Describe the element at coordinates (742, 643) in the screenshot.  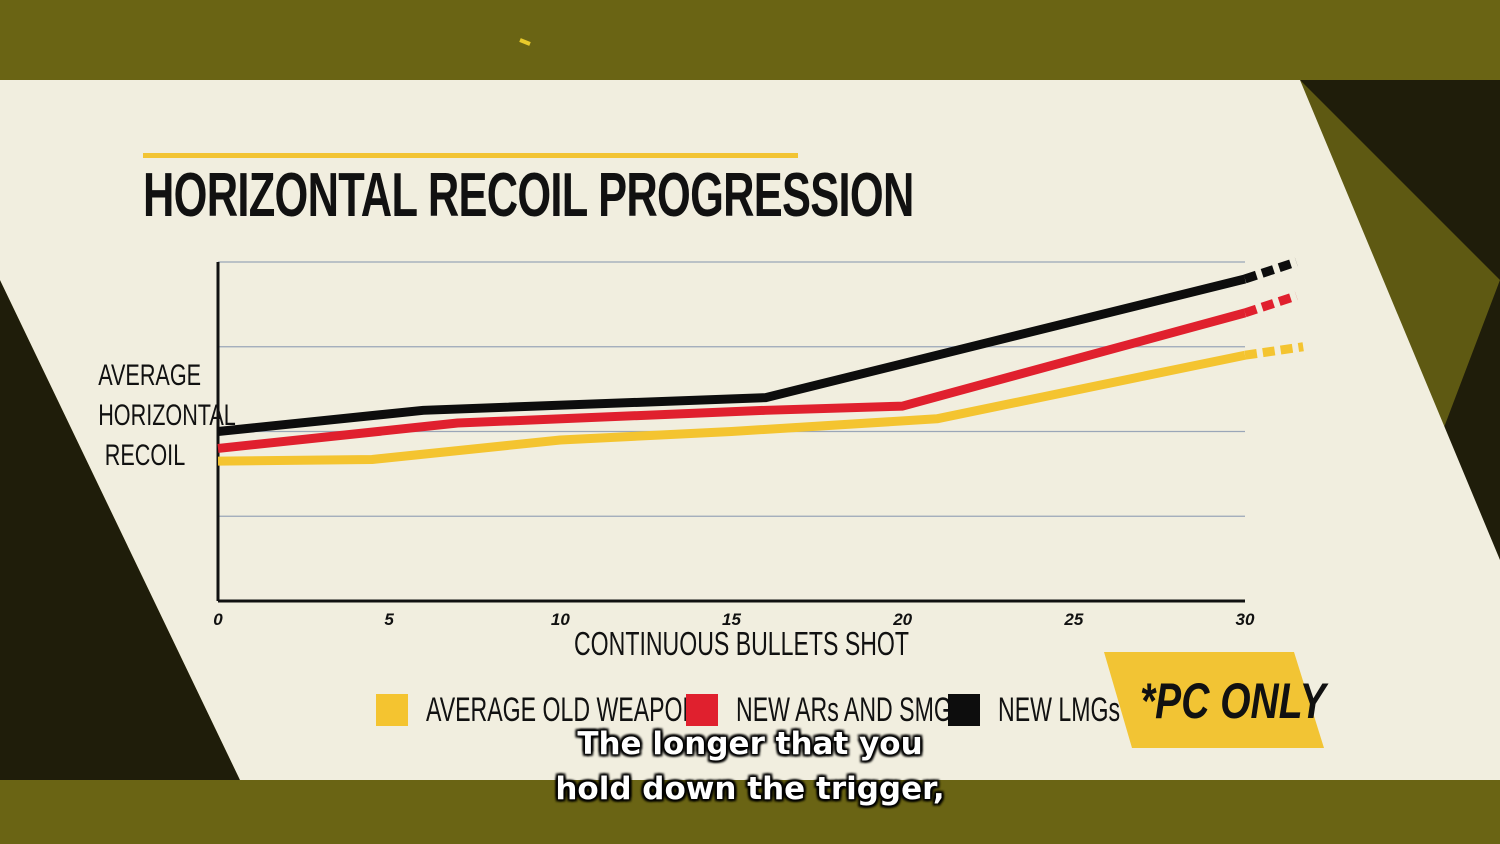
I see `x-axis-label: CONTINUOUS BULLETS SHOT` at that location.